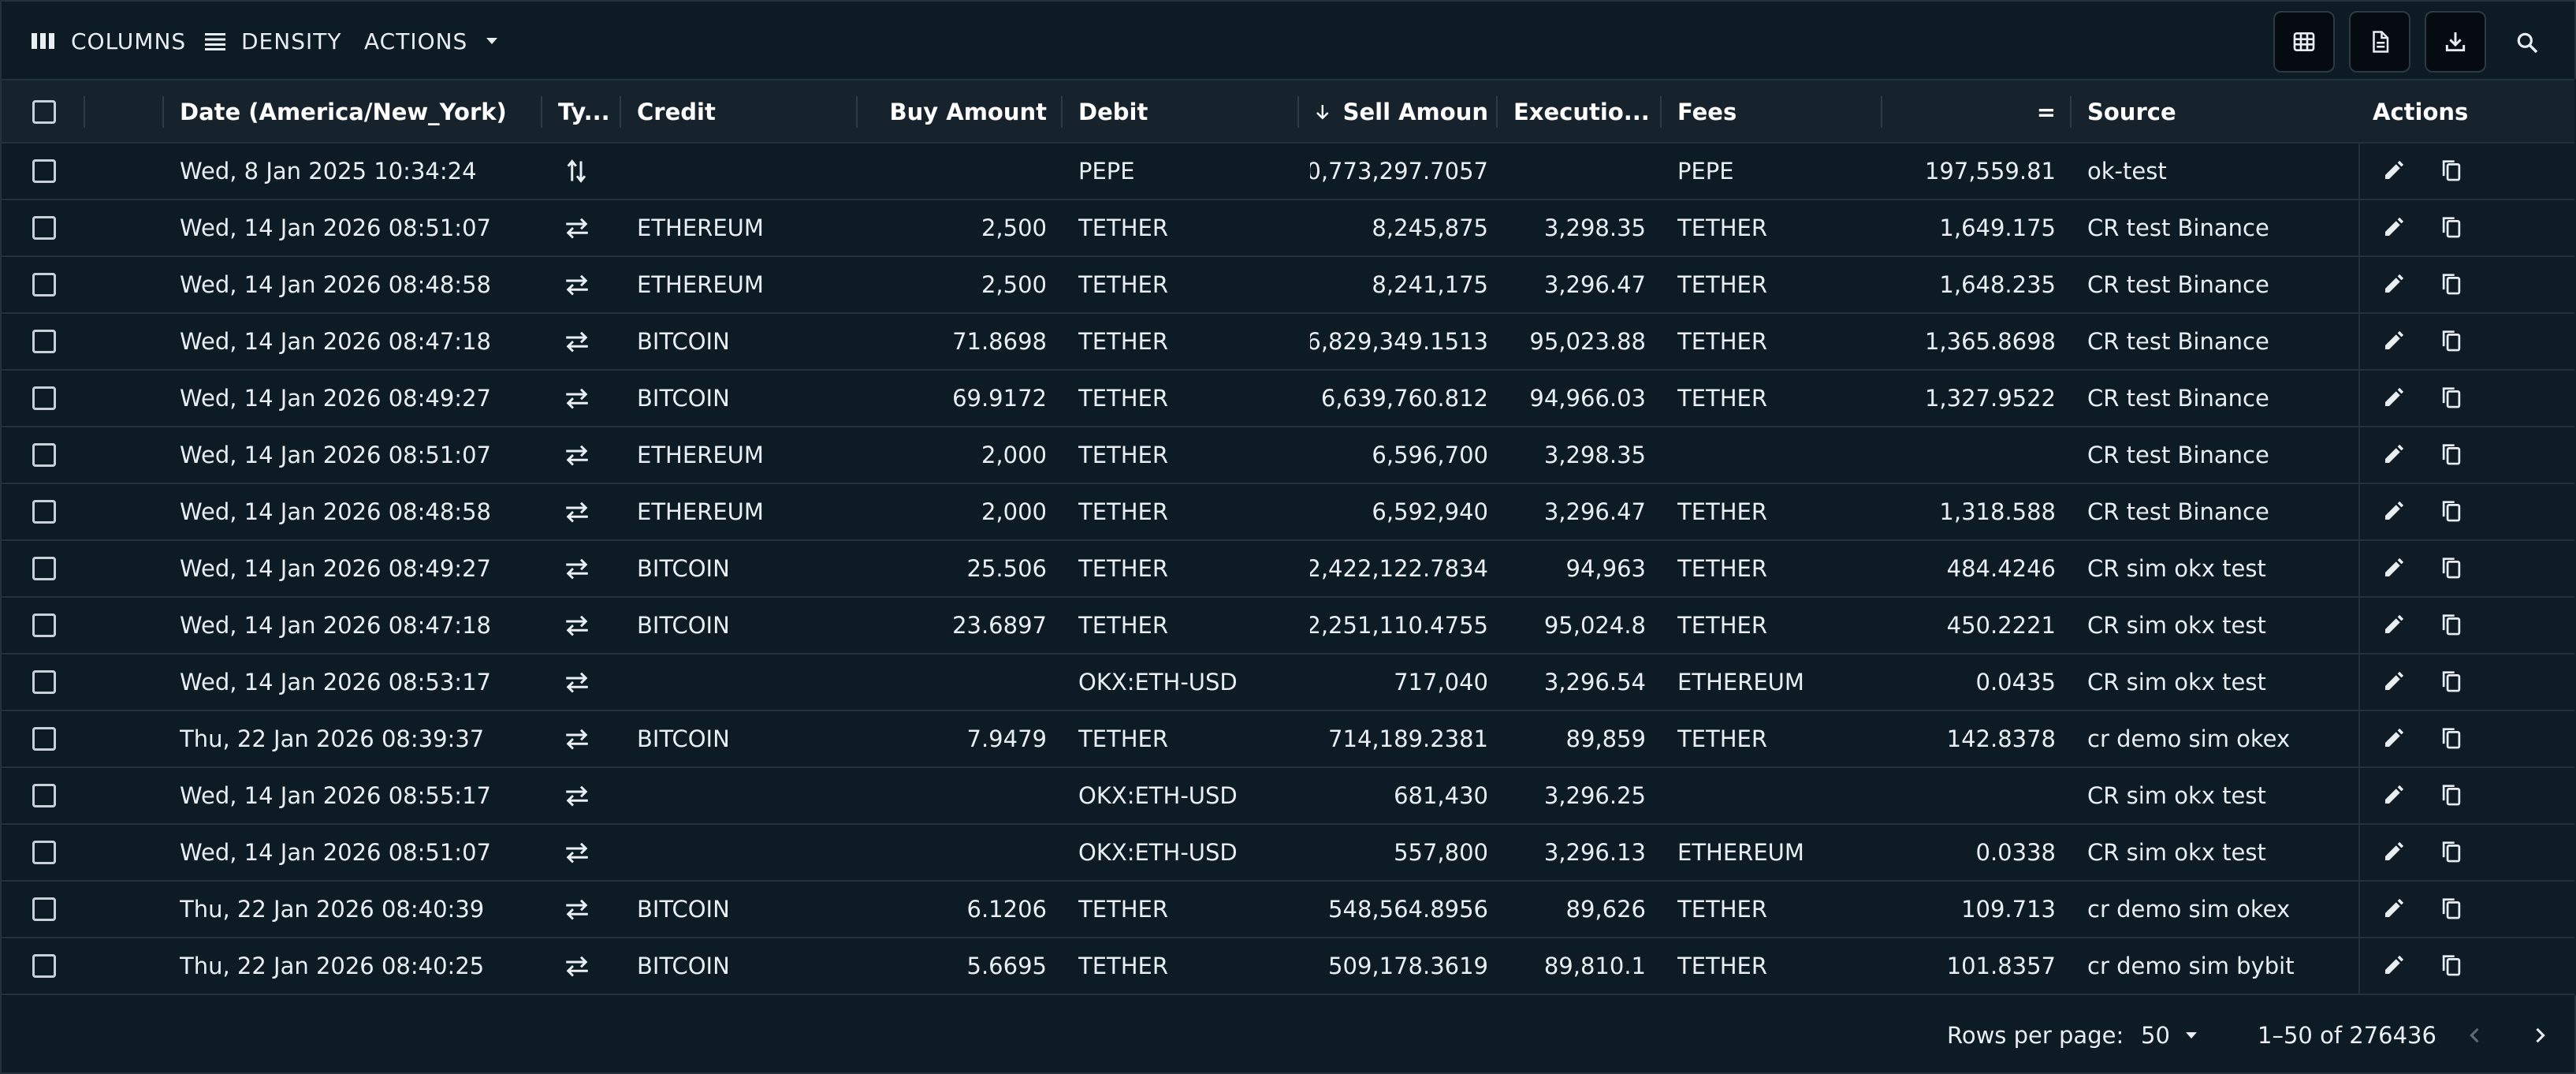 This screenshot has height=1074, width=2576. Describe the element at coordinates (2131, 112) in the screenshot. I see `header-source: Source` at that location.